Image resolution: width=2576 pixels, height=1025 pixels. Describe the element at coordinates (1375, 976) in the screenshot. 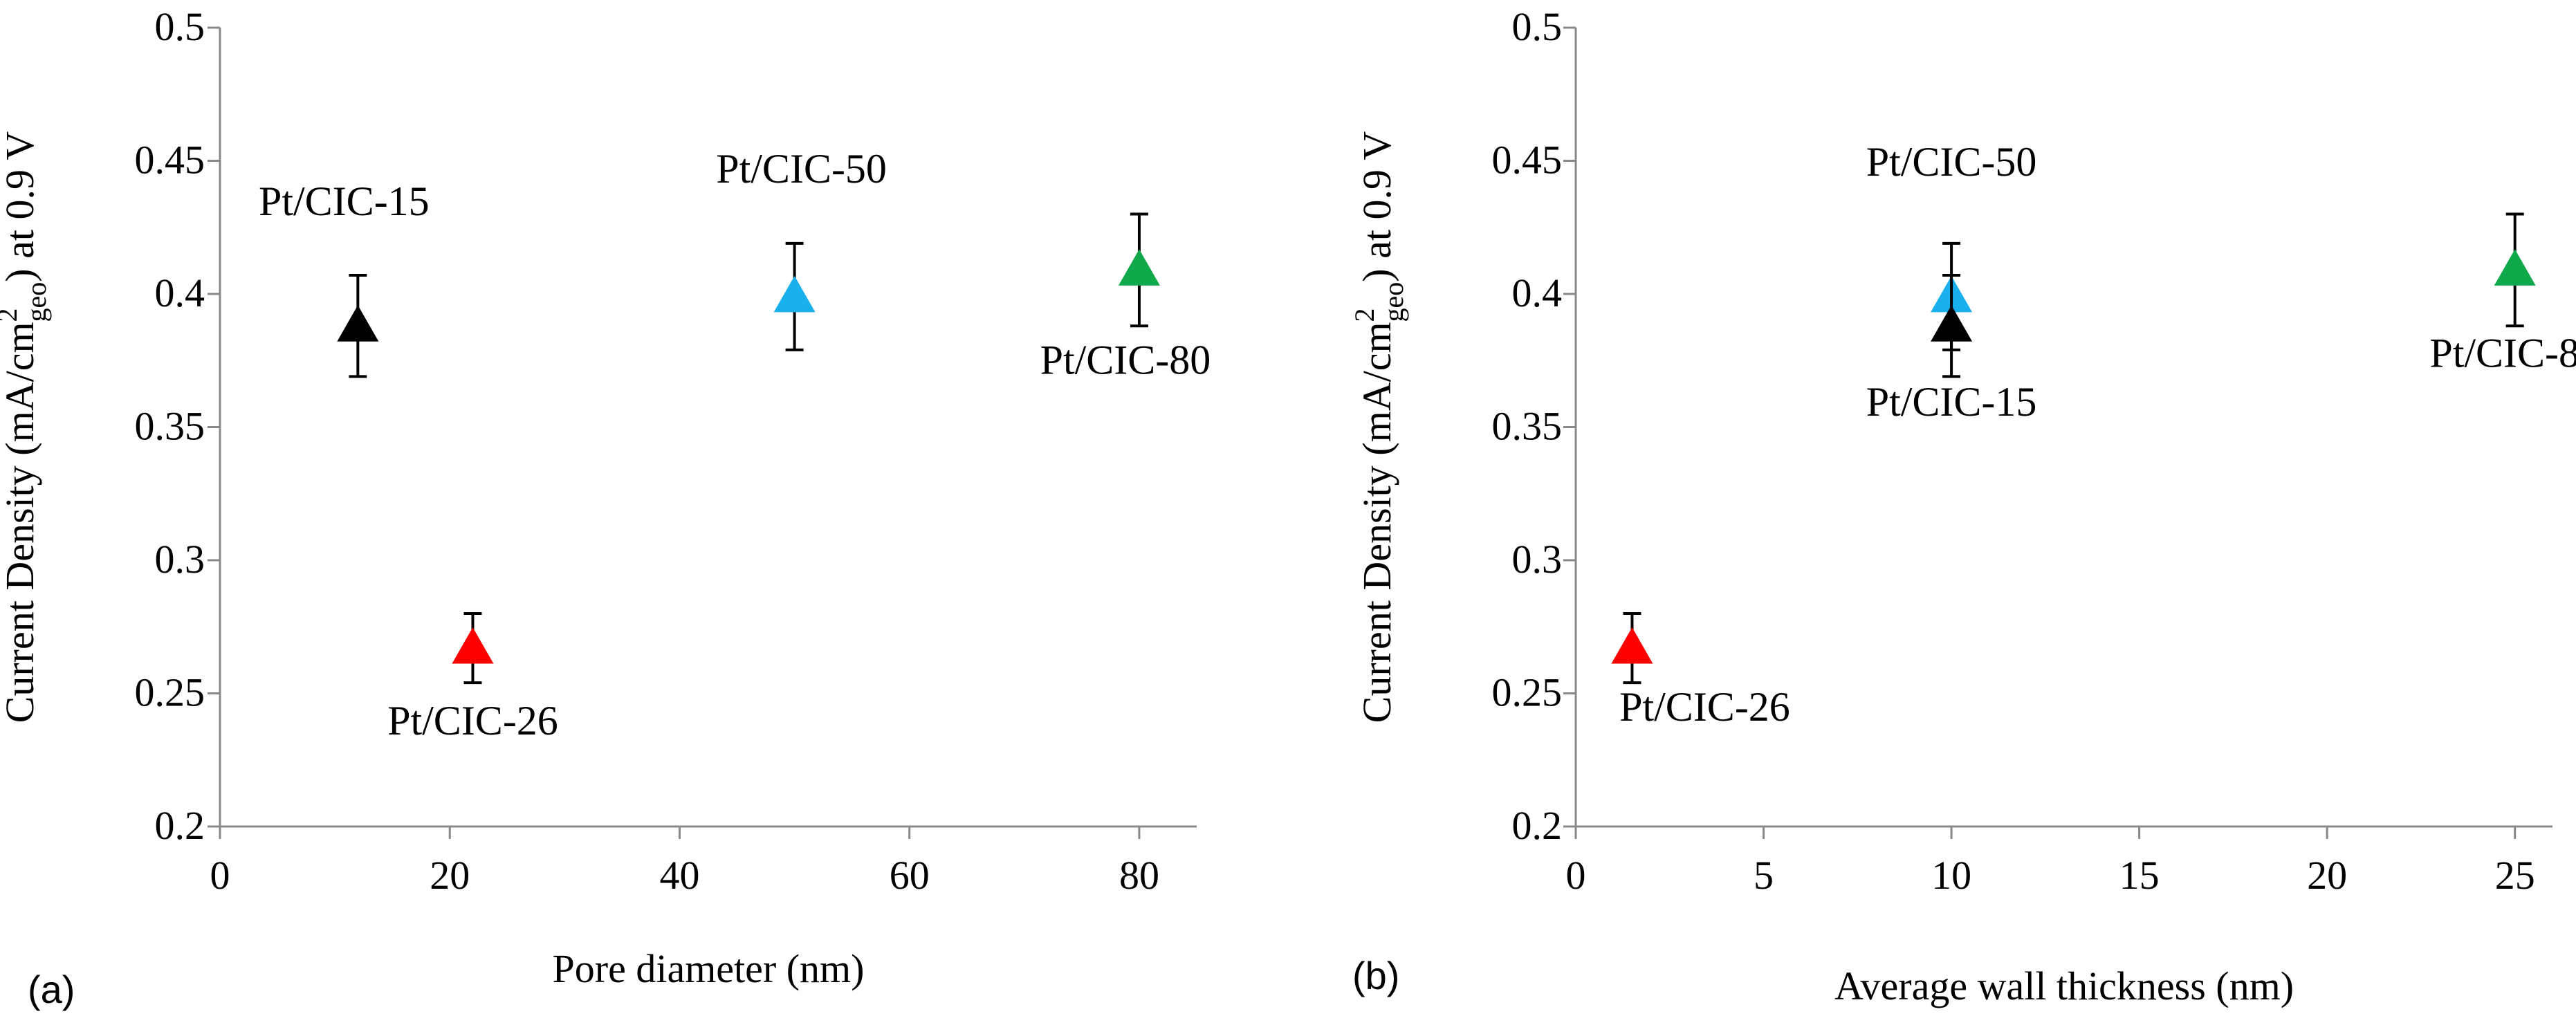

I see `panel-label: (b)` at that location.